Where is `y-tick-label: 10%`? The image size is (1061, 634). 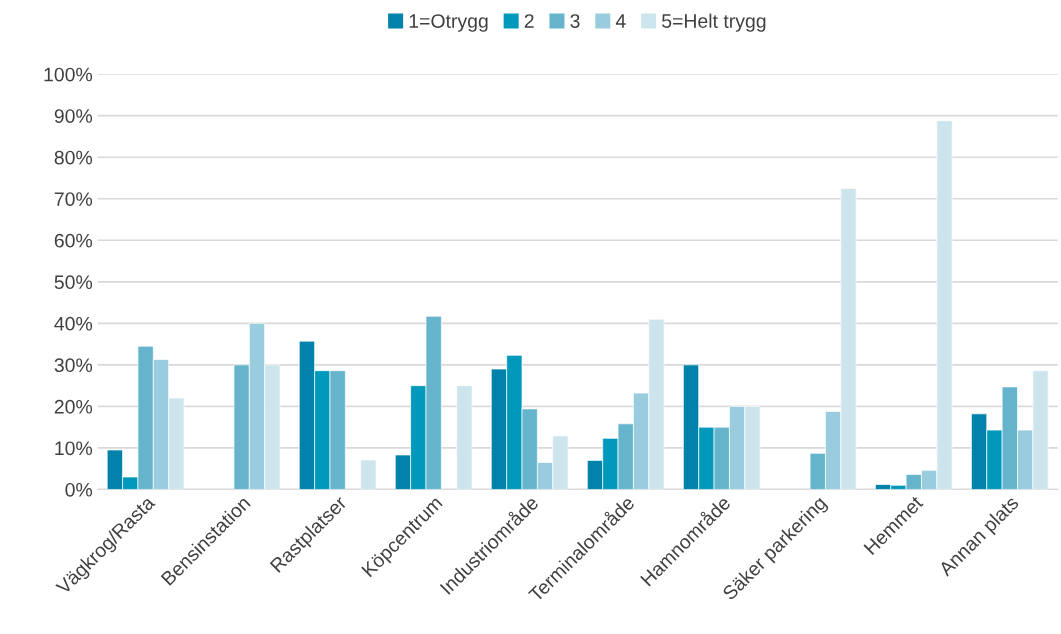
y-tick-label: 10% is located at coordinates (74, 448).